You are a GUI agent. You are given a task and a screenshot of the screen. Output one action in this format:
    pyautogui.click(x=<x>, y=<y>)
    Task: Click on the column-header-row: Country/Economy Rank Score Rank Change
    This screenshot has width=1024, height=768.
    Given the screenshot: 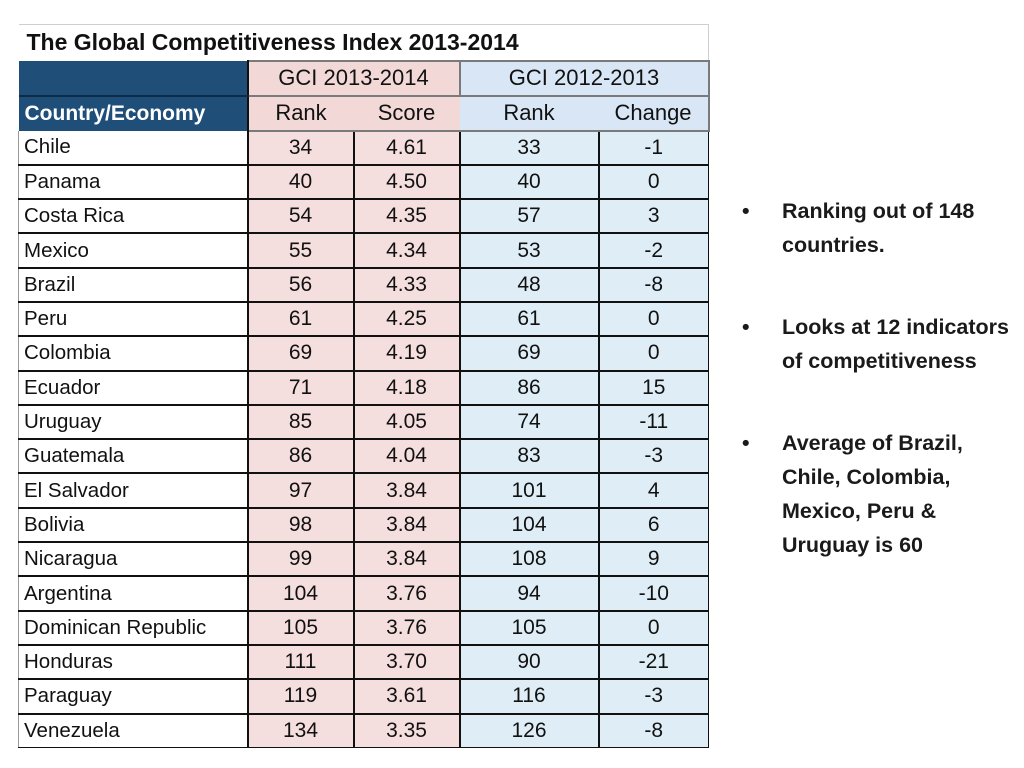 What is the action you would take?
    pyautogui.click(x=364, y=113)
    